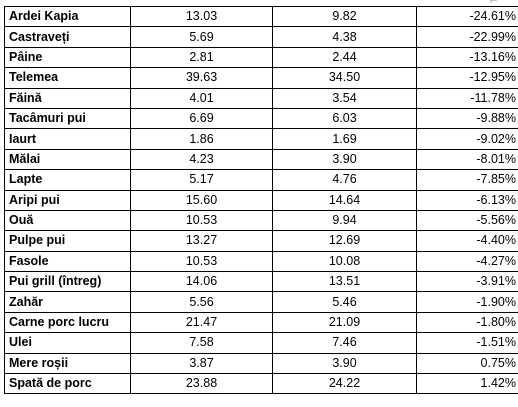  I want to click on table-row: Lapte 5.17 4.76 -7.85%, so click(261, 180).